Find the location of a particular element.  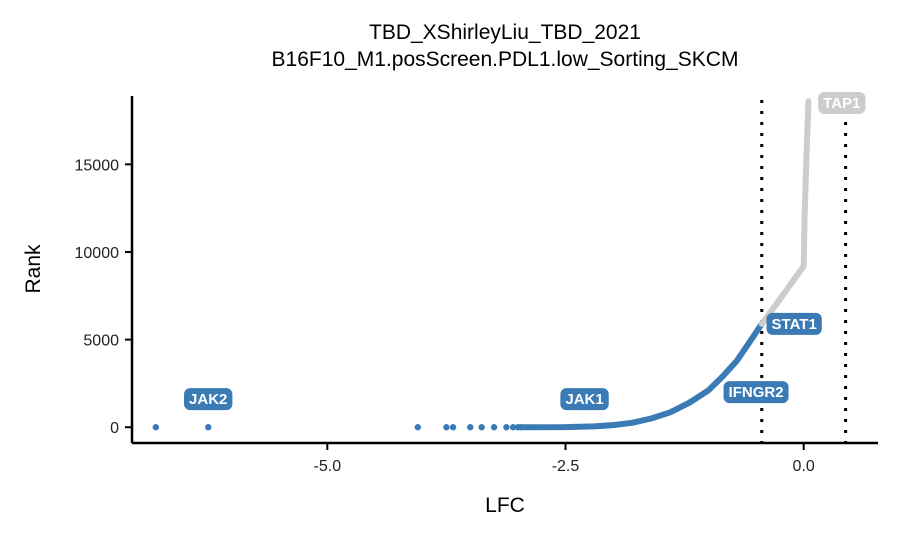

gene-label-text: TAP1 is located at coordinates (841, 103).